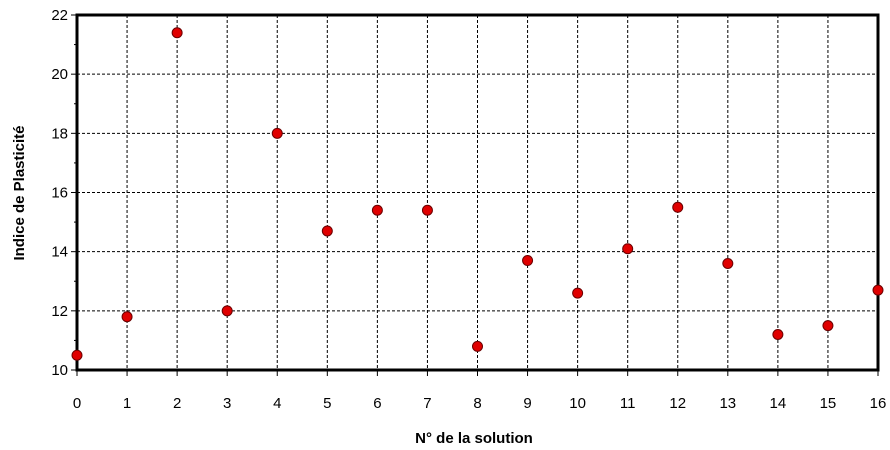 Image resolution: width=890 pixels, height=450 pixels. Describe the element at coordinates (377, 403) in the screenshot. I see `x-tick-label: 6` at that location.